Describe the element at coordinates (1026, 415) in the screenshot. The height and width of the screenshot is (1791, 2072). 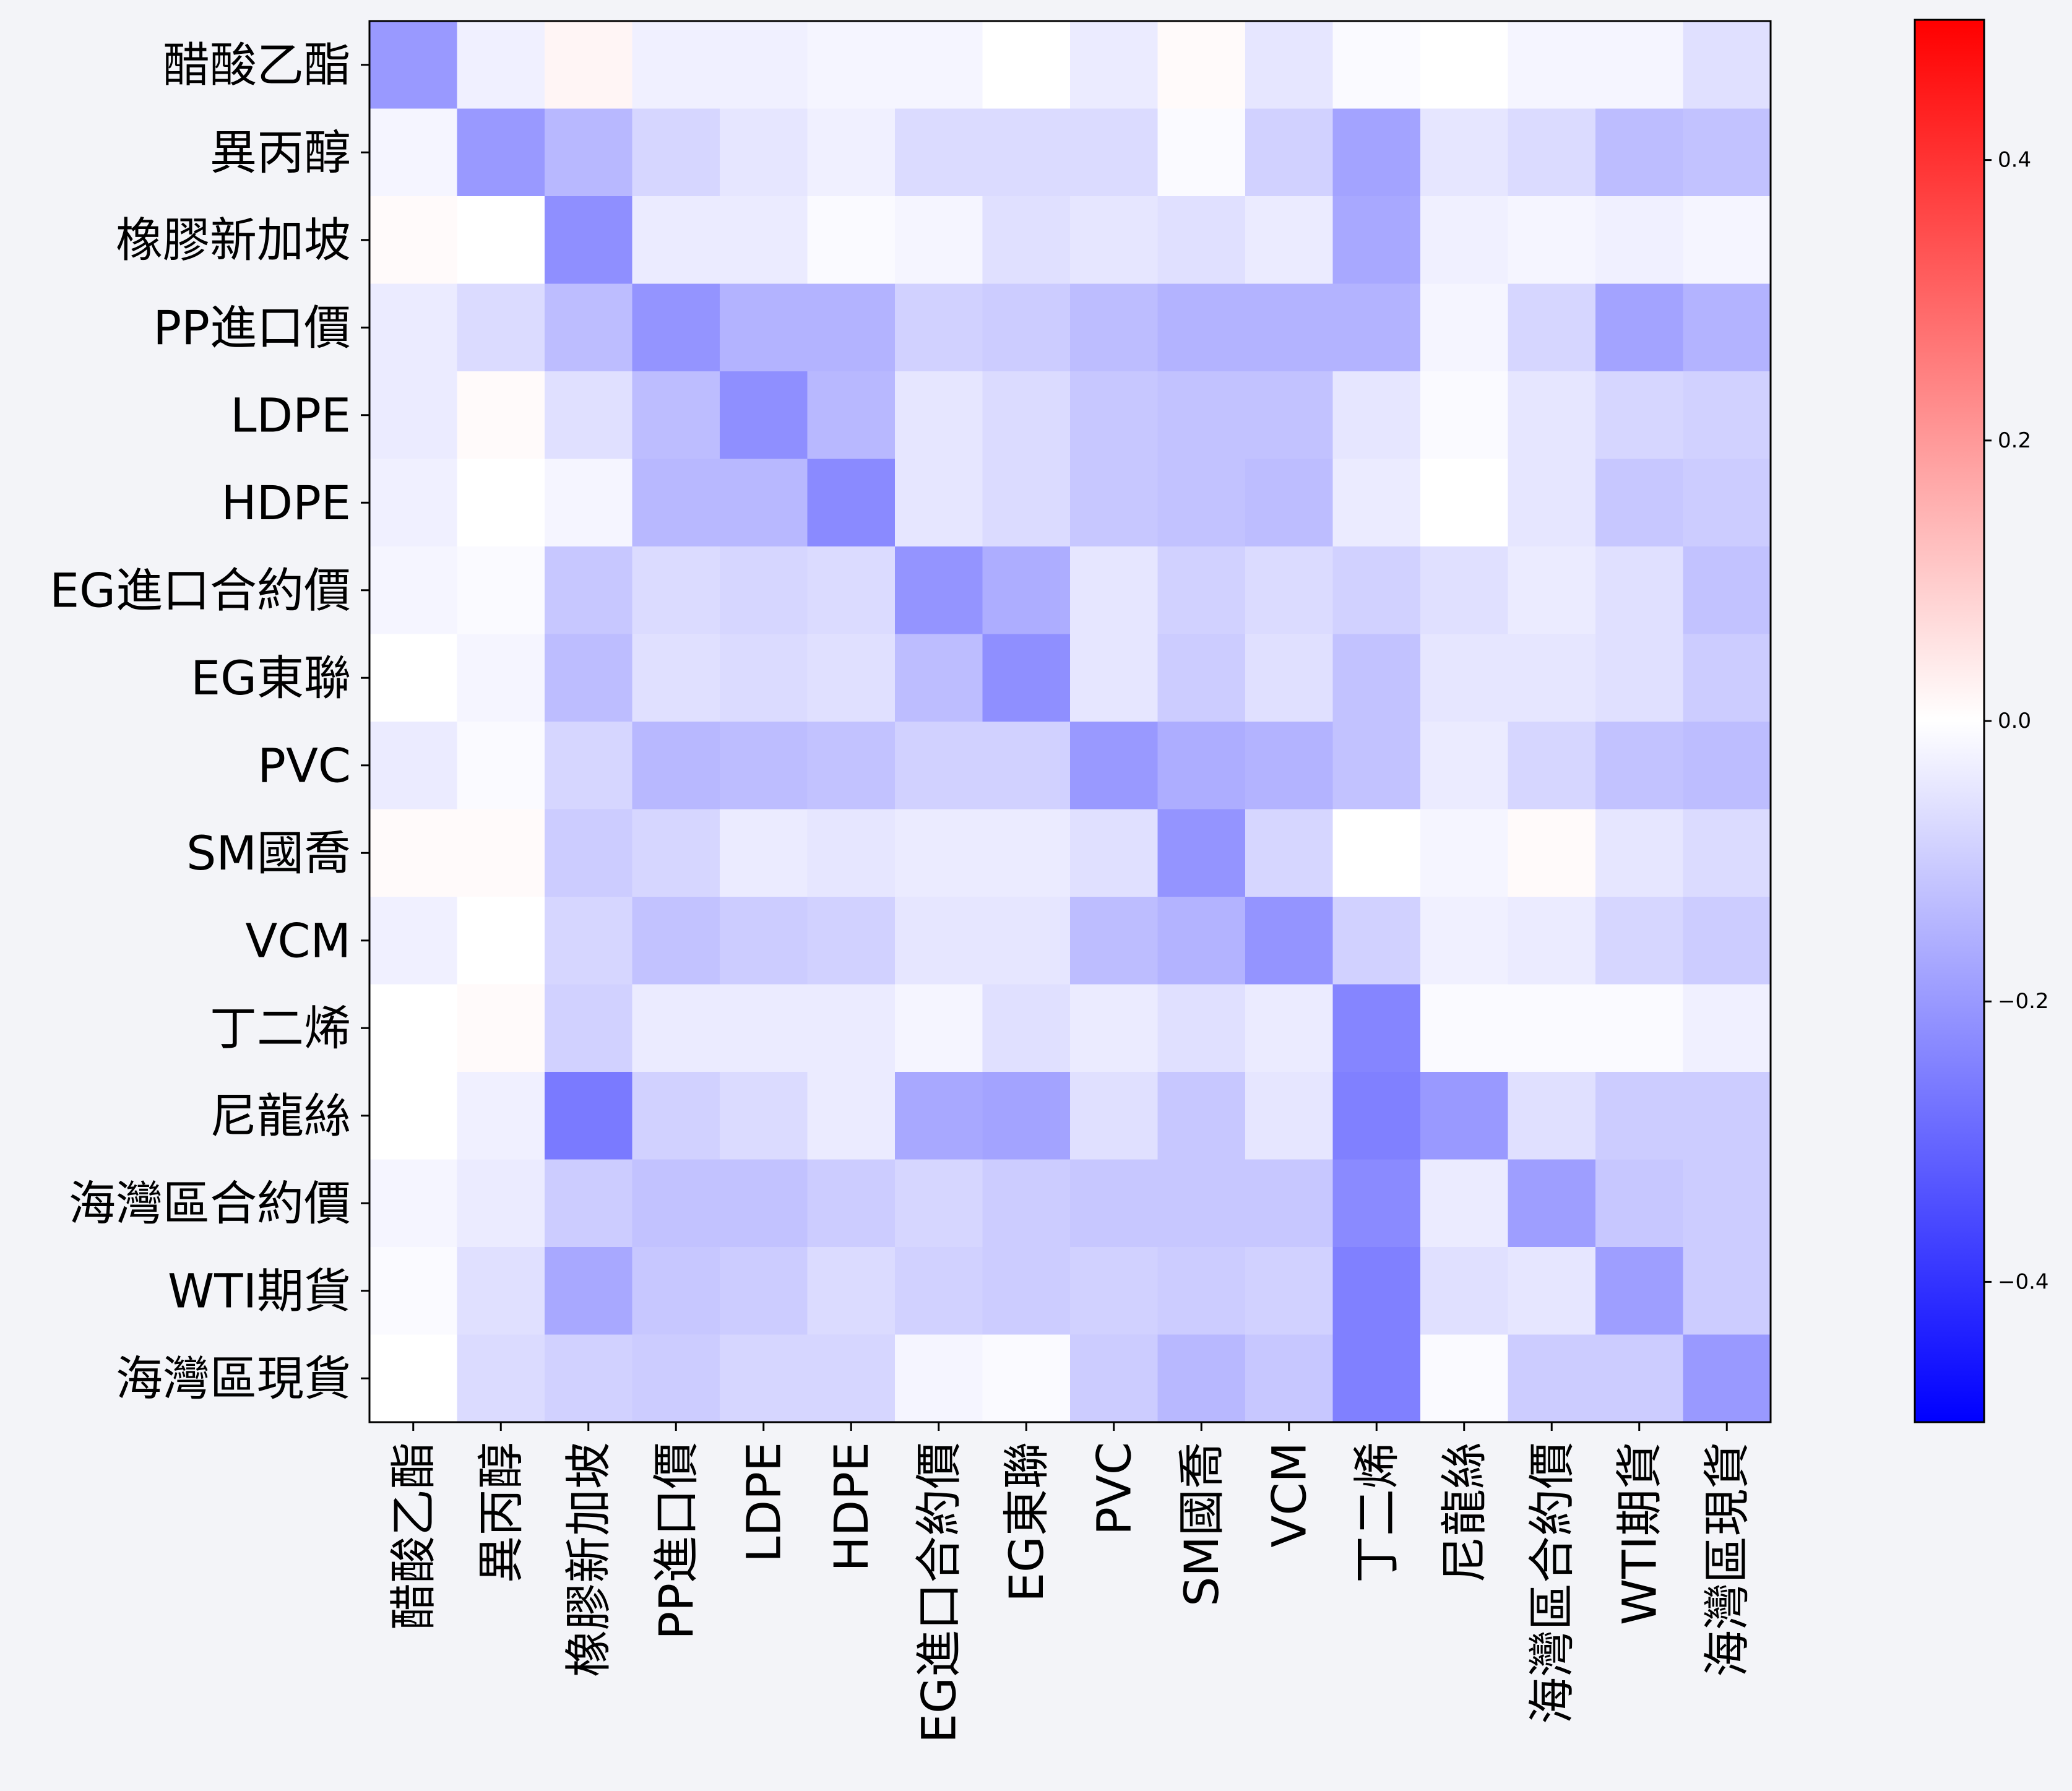
I see `heatmap-cell-r4-c7` at that location.